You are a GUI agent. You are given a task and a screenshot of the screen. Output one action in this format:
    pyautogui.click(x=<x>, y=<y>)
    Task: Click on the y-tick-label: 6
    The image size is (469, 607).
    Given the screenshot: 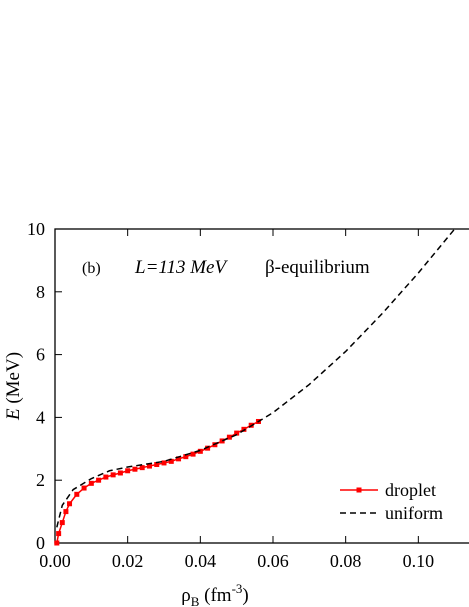 What is the action you would take?
    pyautogui.click(x=40, y=355)
    